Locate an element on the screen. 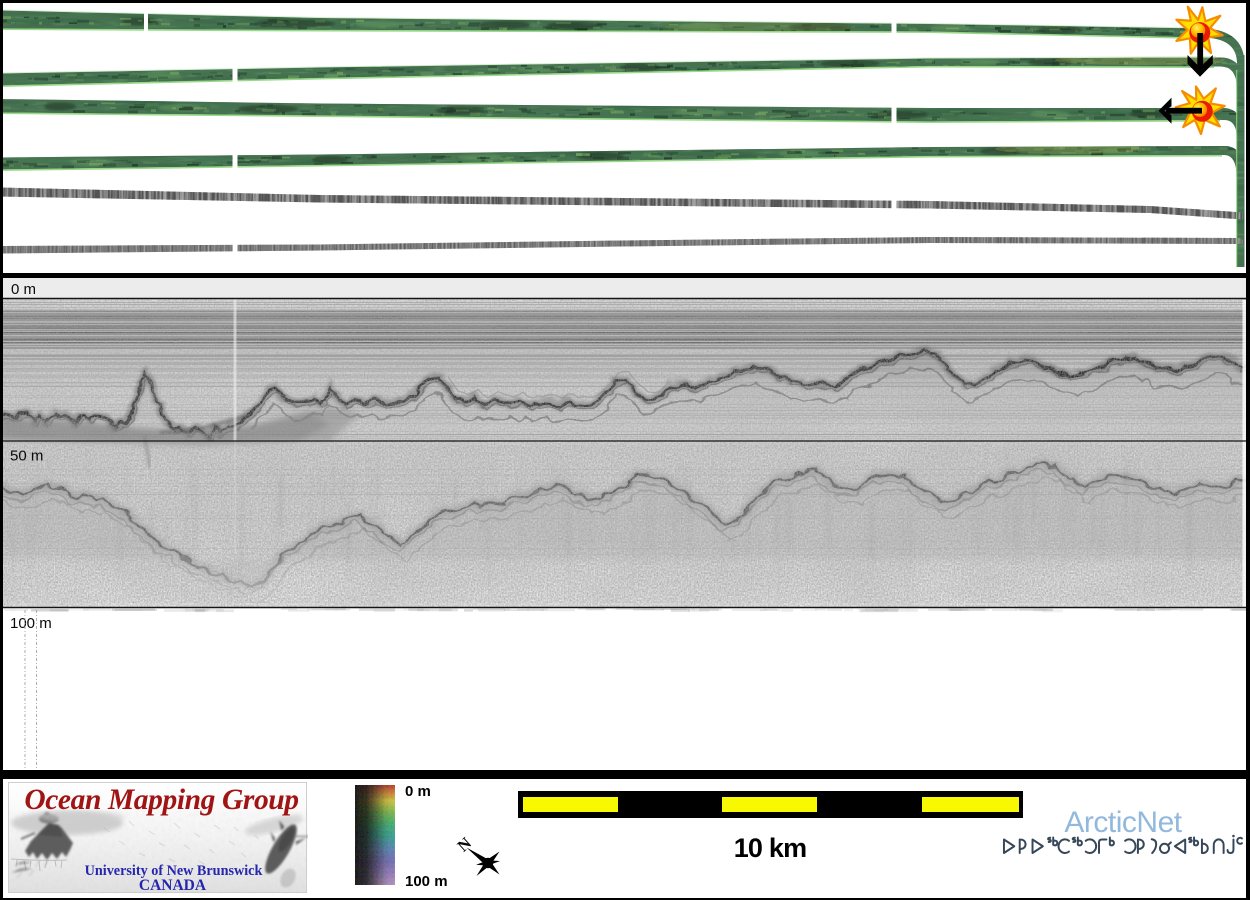 The image size is (1250, 900). svg-text: 50 m is located at coordinates (26, 456).